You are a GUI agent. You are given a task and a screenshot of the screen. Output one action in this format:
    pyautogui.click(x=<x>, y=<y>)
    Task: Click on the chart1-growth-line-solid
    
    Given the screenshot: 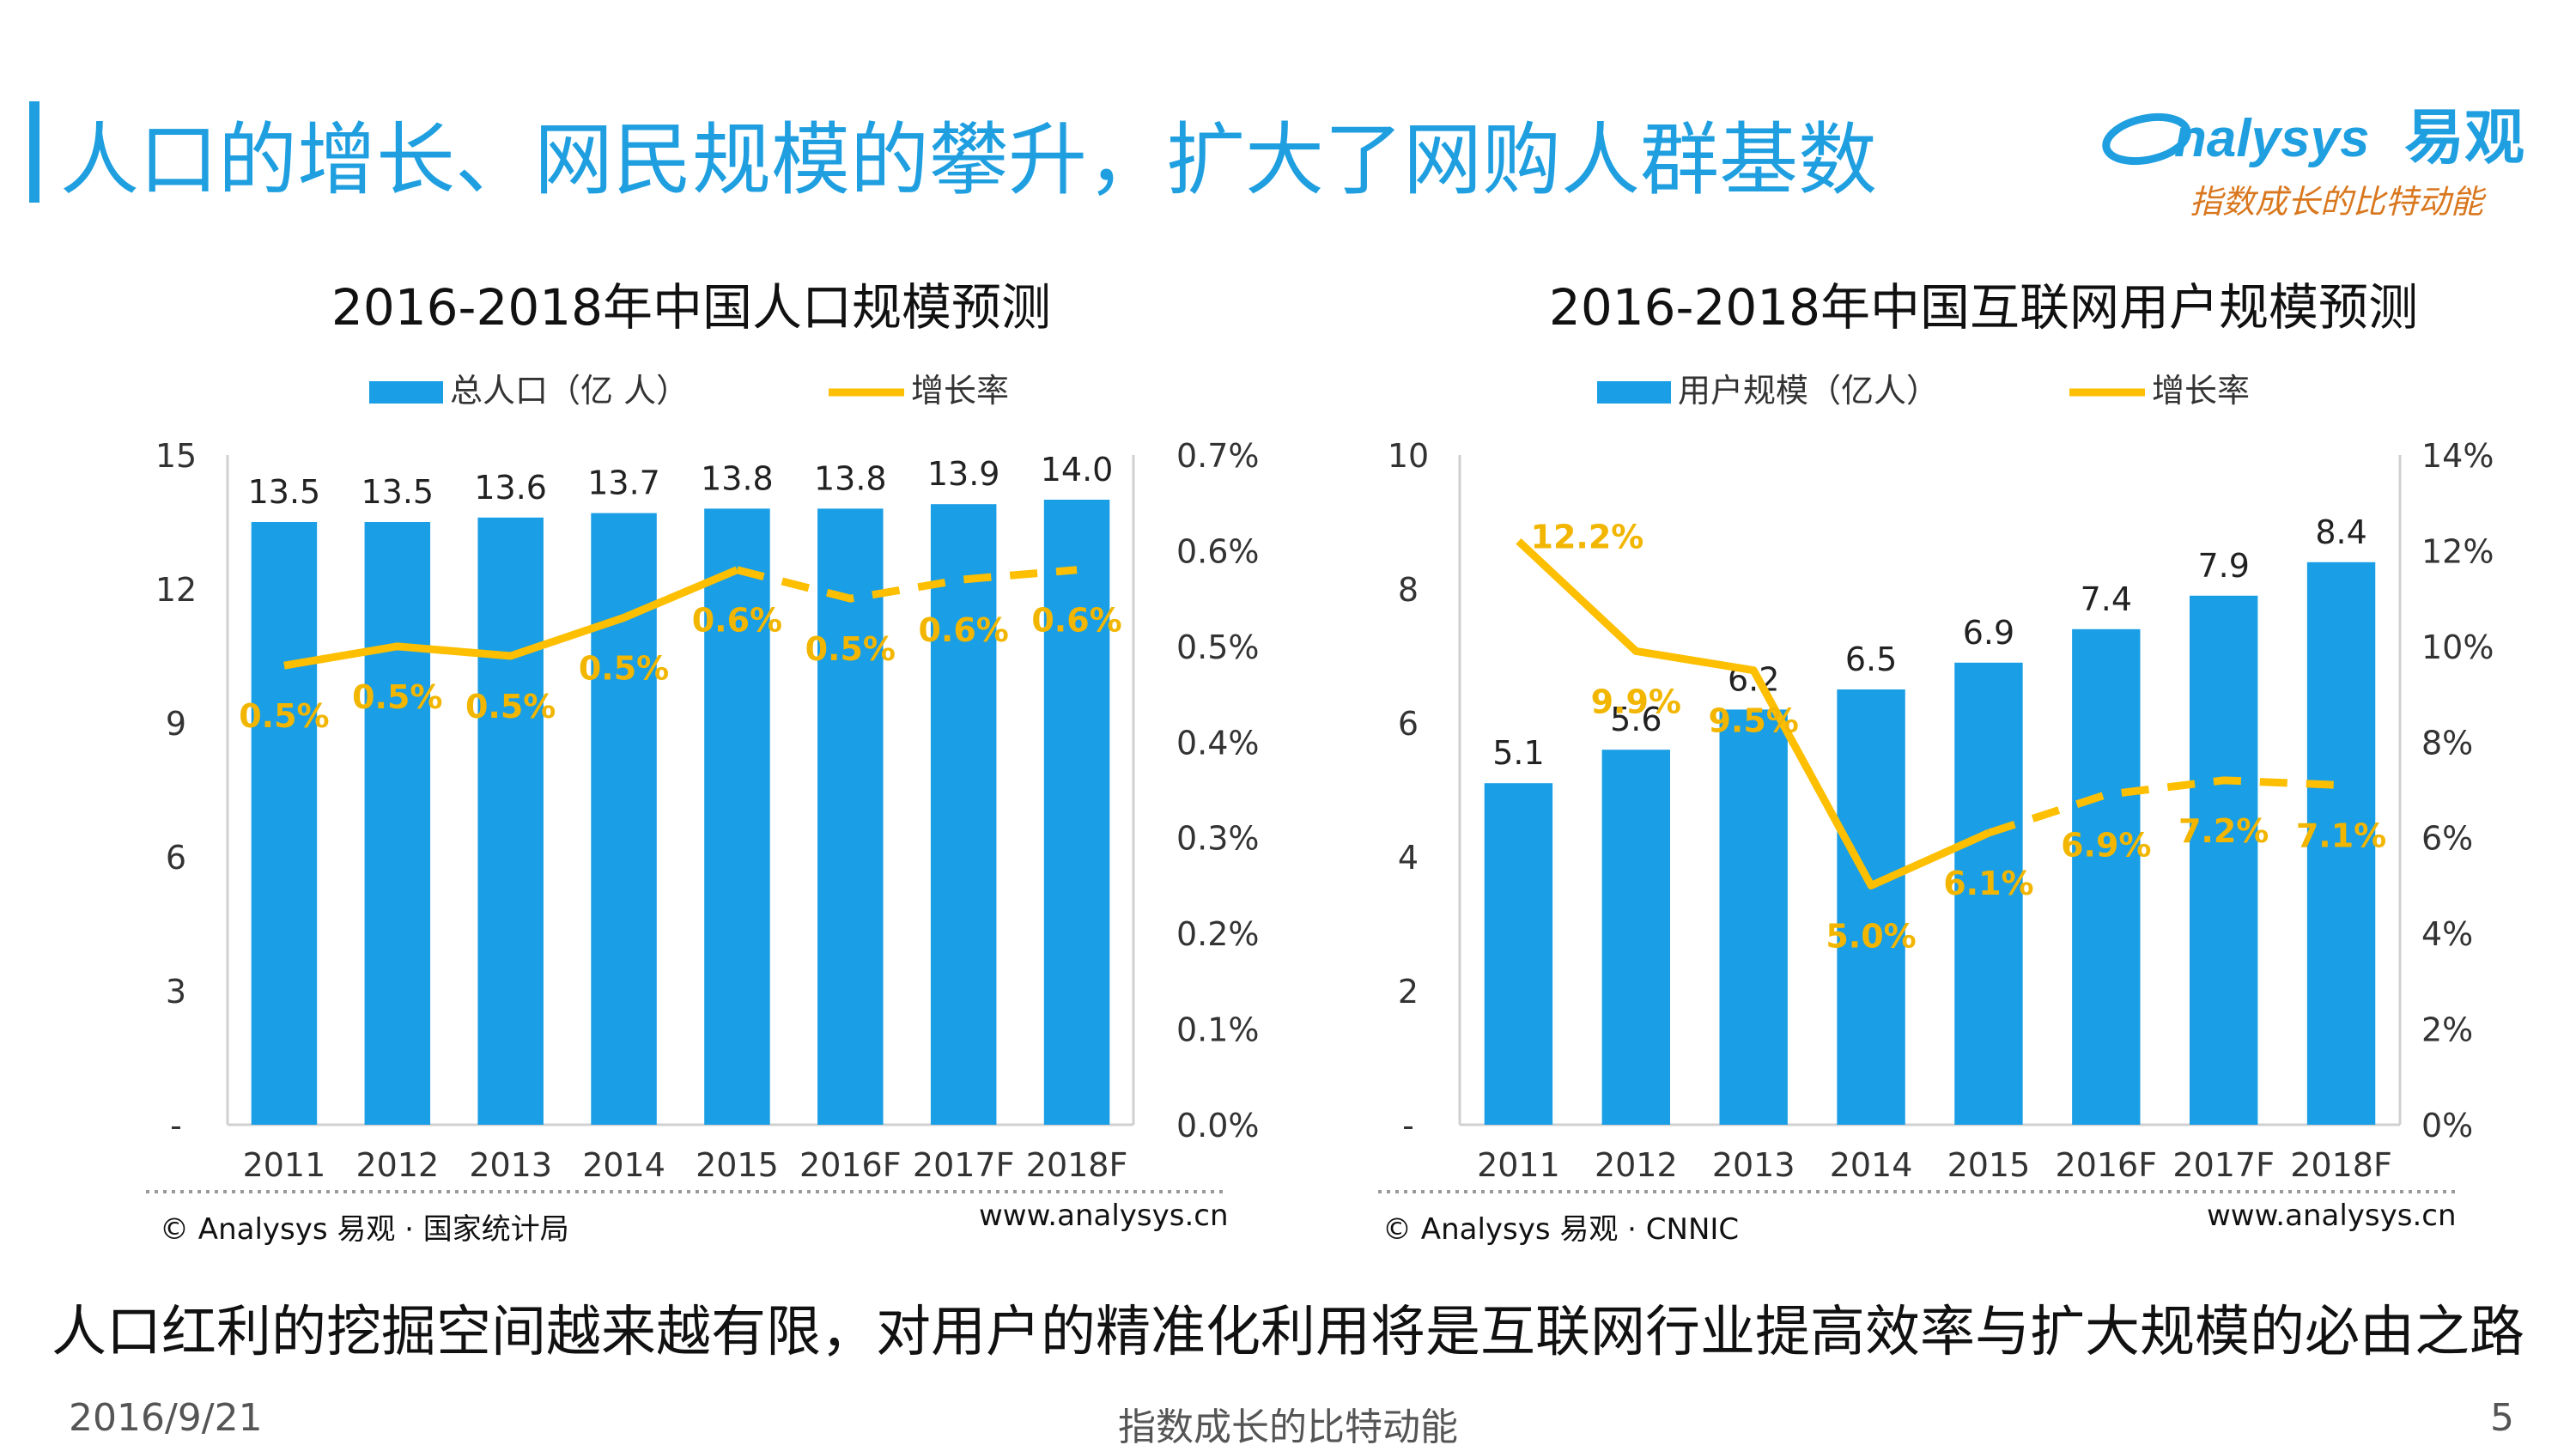 What is the action you would take?
    pyautogui.click(x=511, y=618)
    